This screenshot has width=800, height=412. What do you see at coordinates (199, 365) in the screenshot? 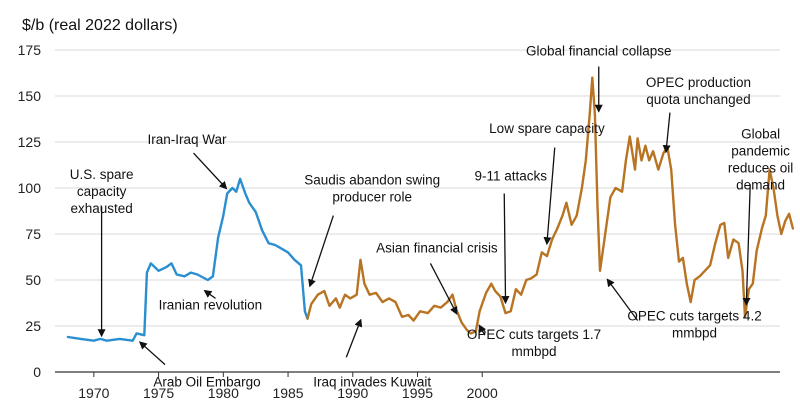
I see `annotation: Arab Oil Embargo` at bounding box center [199, 365].